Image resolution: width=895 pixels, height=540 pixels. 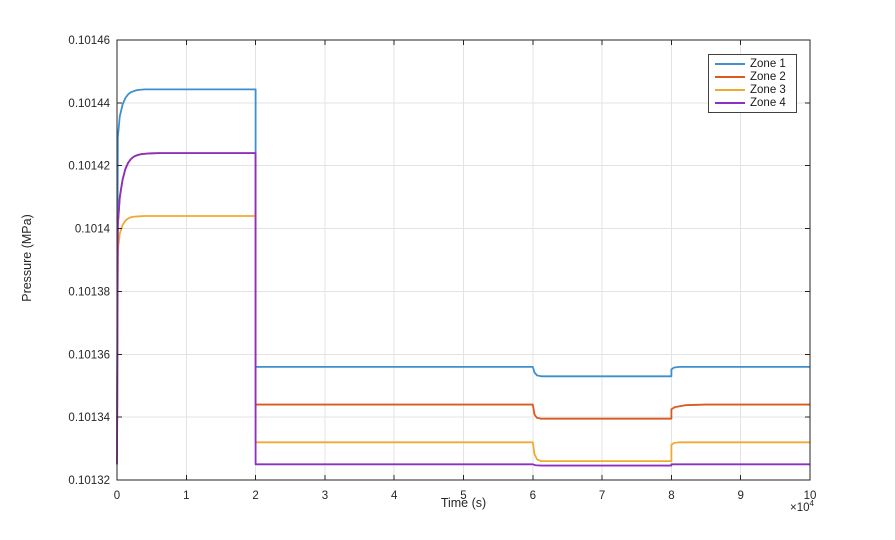 What do you see at coordinates (394, 496) in the screenshot?
I see `x-tick-label: 4` at bounding box center [394, 496].